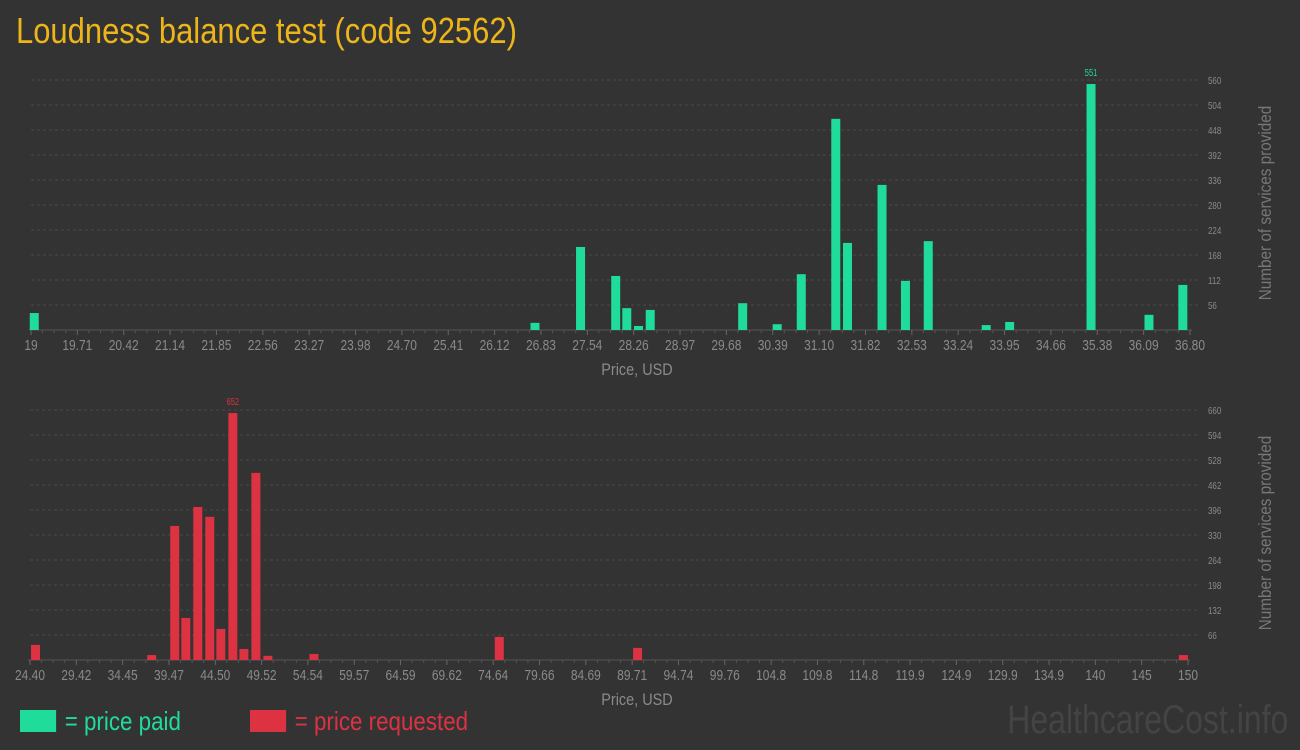 This screenshot has width=1300, height=750. I want to click on x-tick-label: 30.39, so click(773, 345).